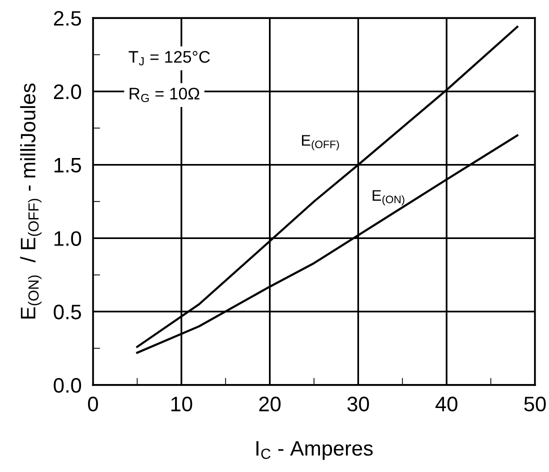 The width and height of the screenshot is (549, 472). Describe the element at coordinates (68, 385) in the screenshot. I see `y-tick-label: 0.0` at that location.